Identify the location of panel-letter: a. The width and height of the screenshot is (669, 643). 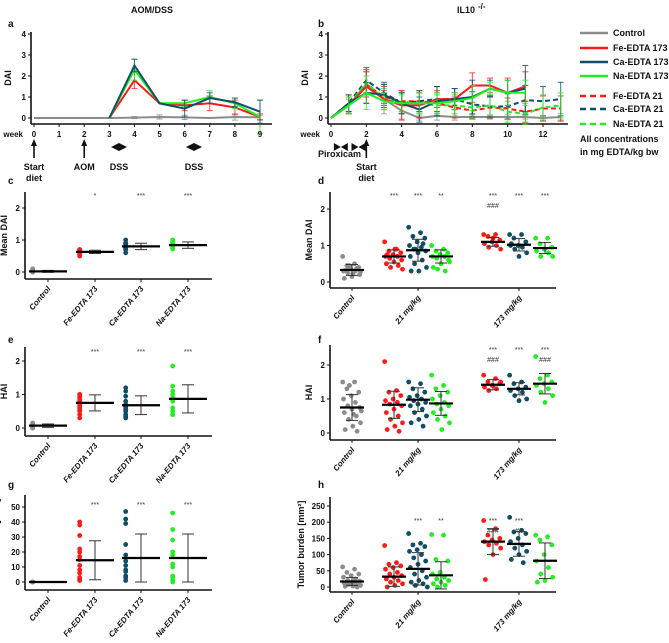
(11, 24).